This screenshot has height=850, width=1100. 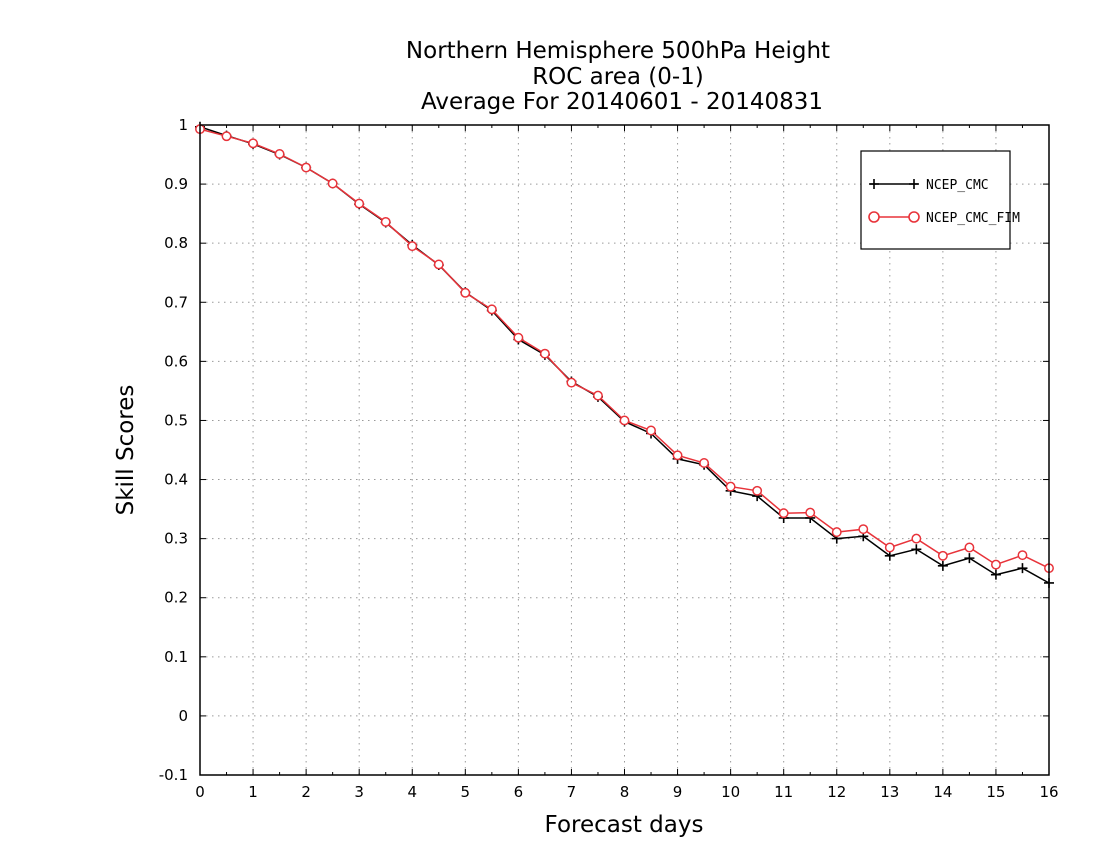 I want to click on y-tick-label: 0.4, so click(x=176, y=480).